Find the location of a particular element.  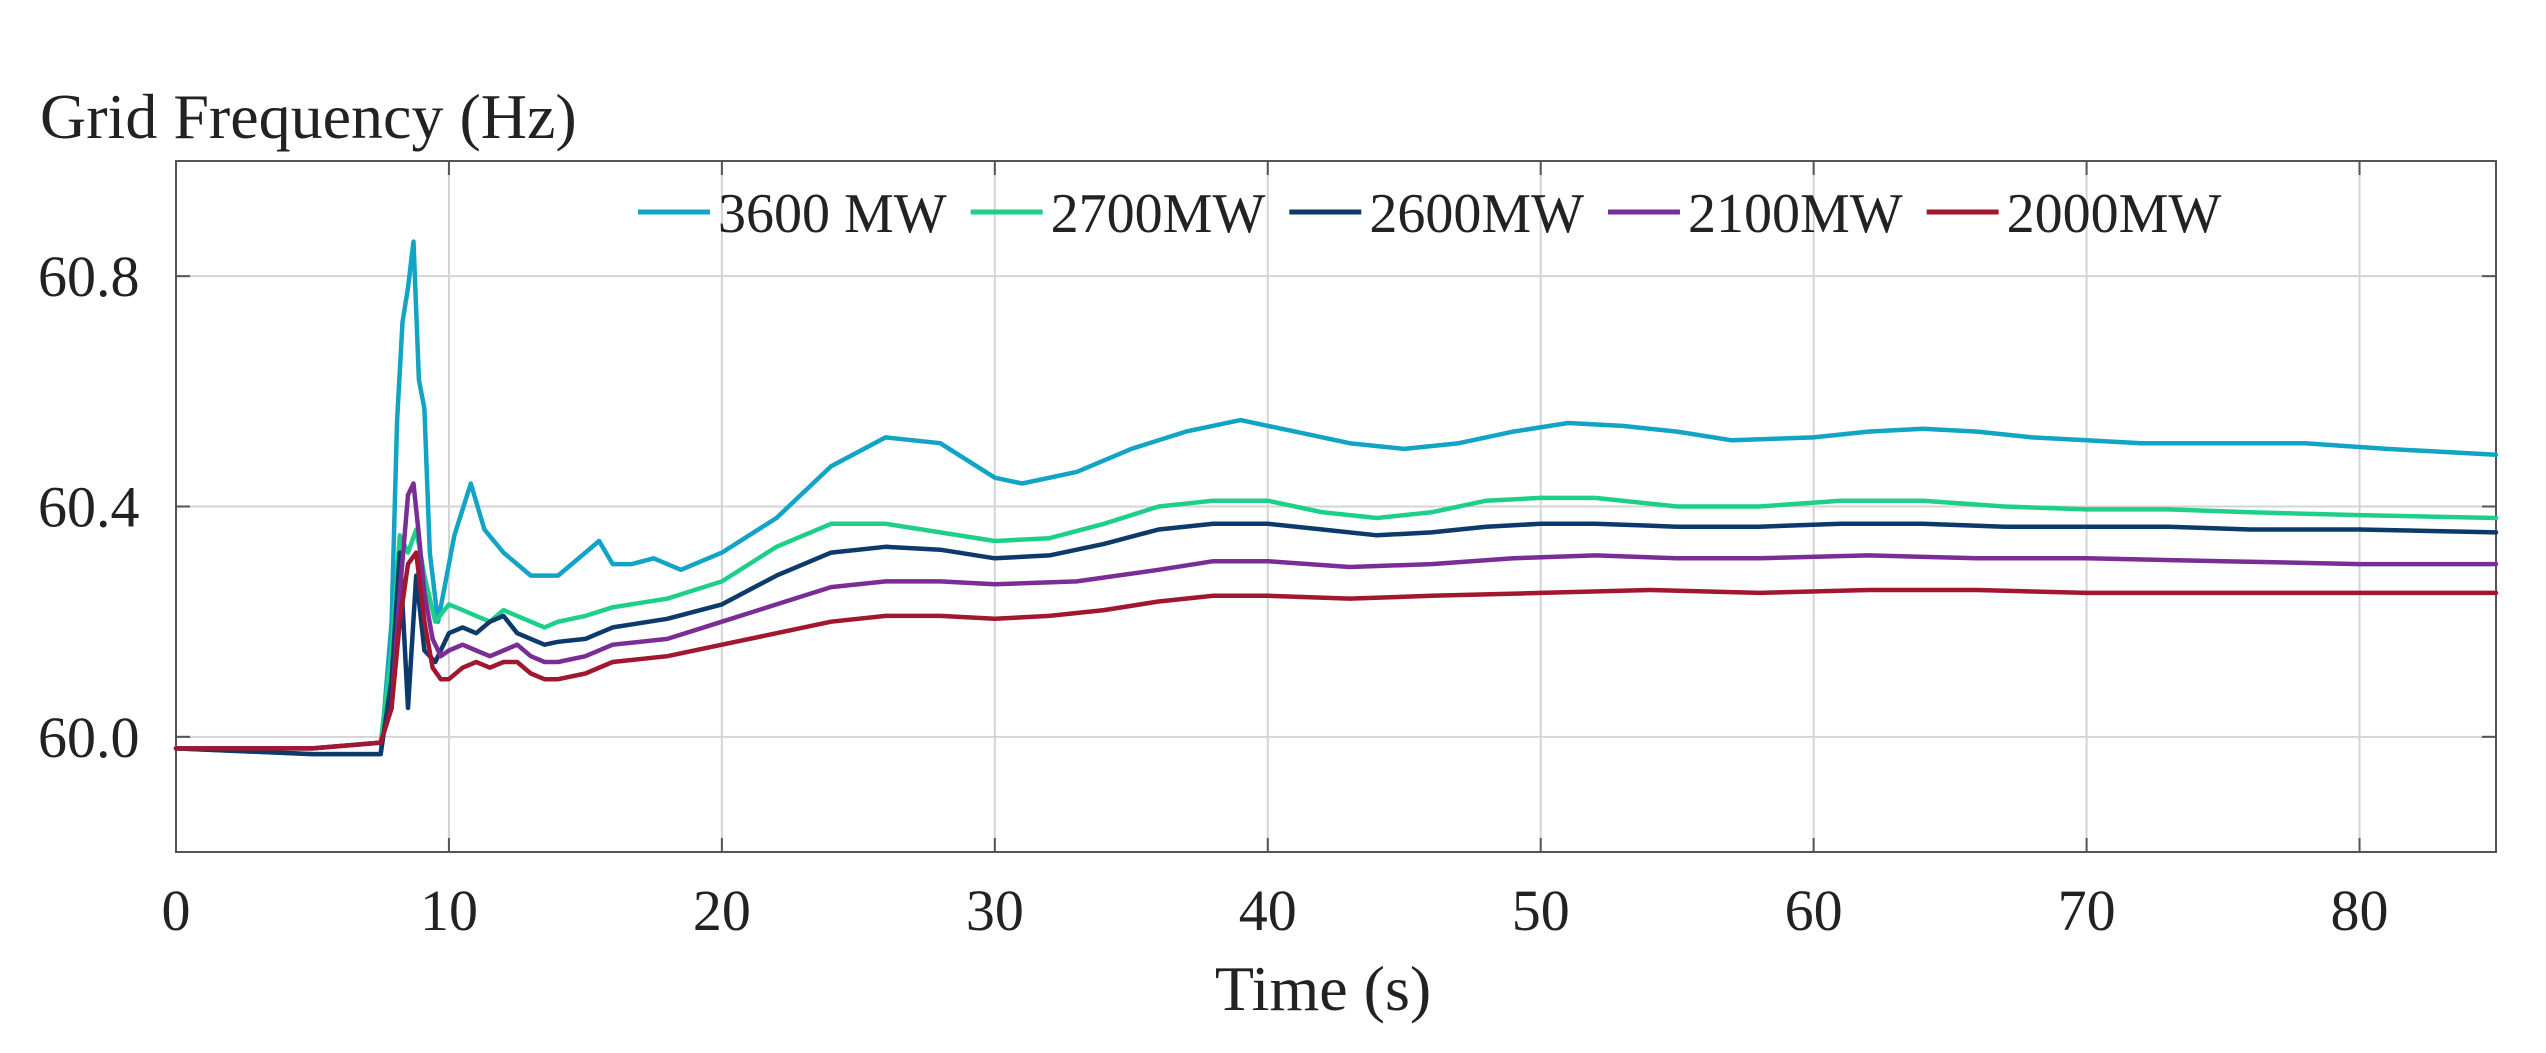

legend: 3600 MW 2700MW 2600MW 2100MW 2000MW is located at coordinates (1429, 214).